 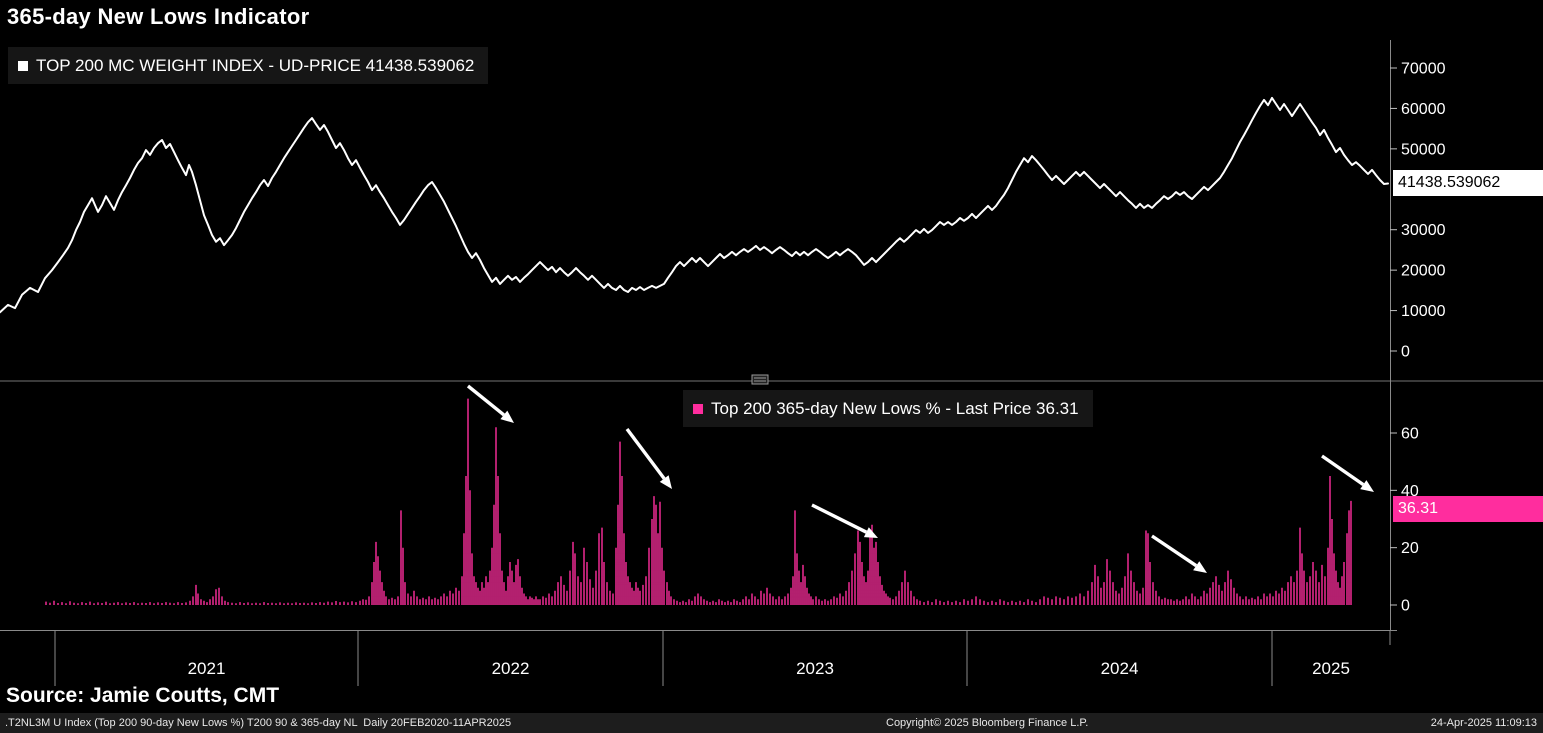 What do you see at coordinates (1423, 149) in the screenshot?
I see `y-tick-label: 50000` at bounding box center [1423, 149].